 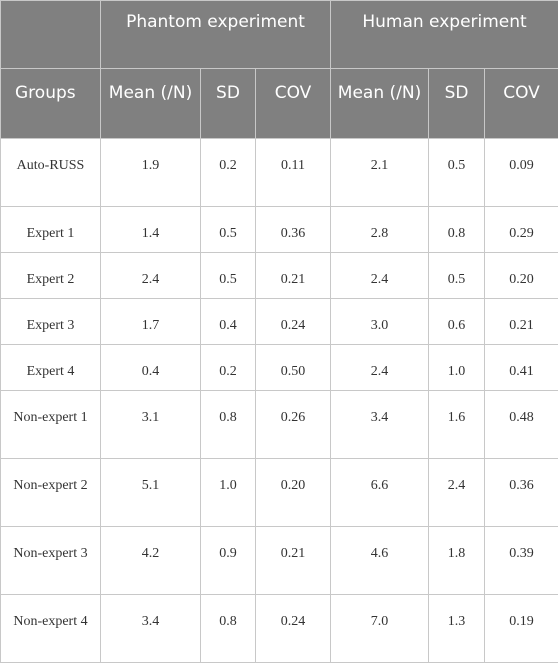 What do you see at coordinates (521, 560) in the screenshot?
I see `human-cov-cell: 0.39` at bounding box center [521, 560].